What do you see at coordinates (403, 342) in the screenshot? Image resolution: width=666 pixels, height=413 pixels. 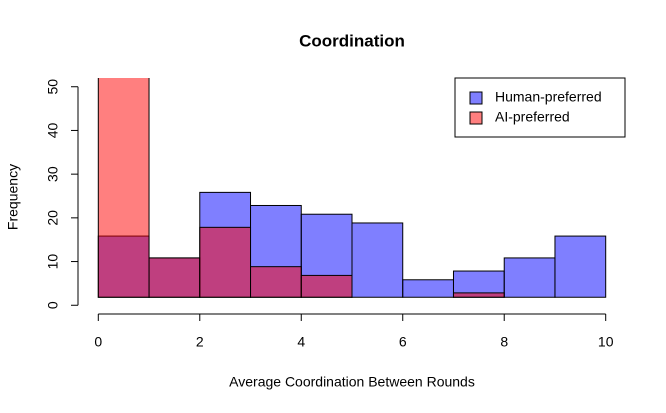 I see `x-tick-label: 6` at bounding box center [403, 342].